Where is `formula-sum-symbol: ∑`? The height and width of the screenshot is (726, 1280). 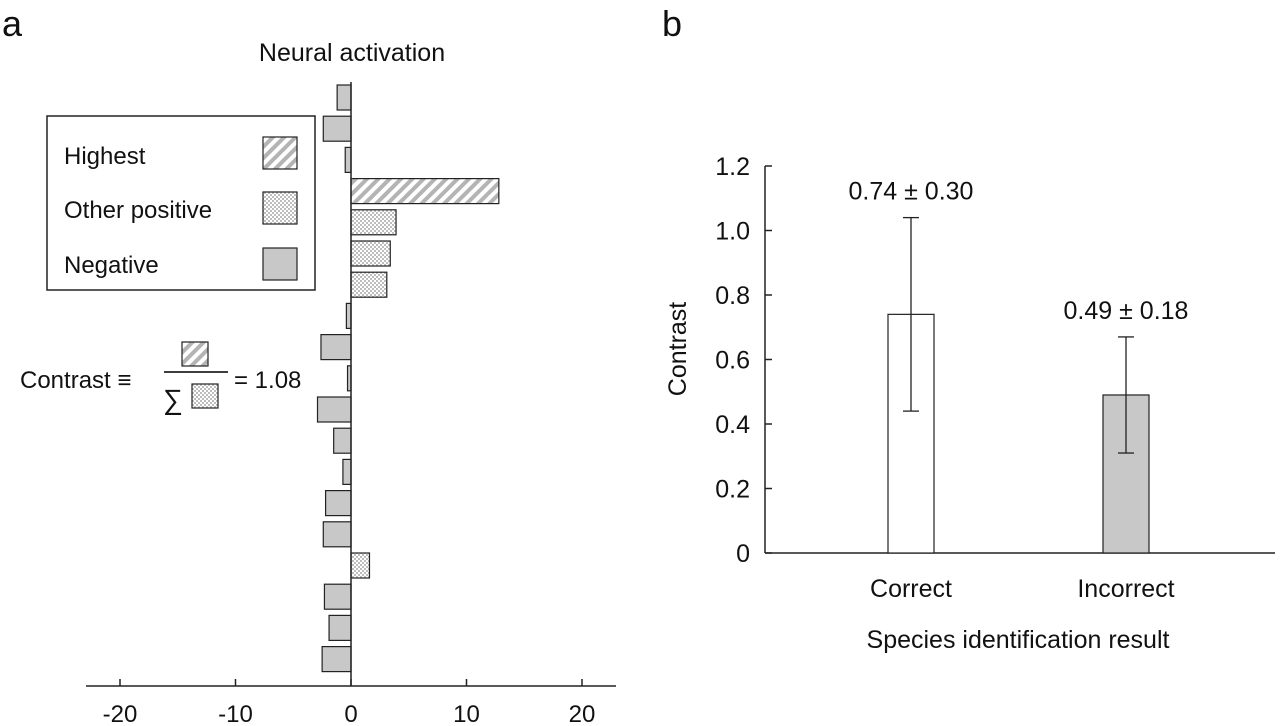
formula-sum-symbol: ∑ is located at coordinates (173, 399).